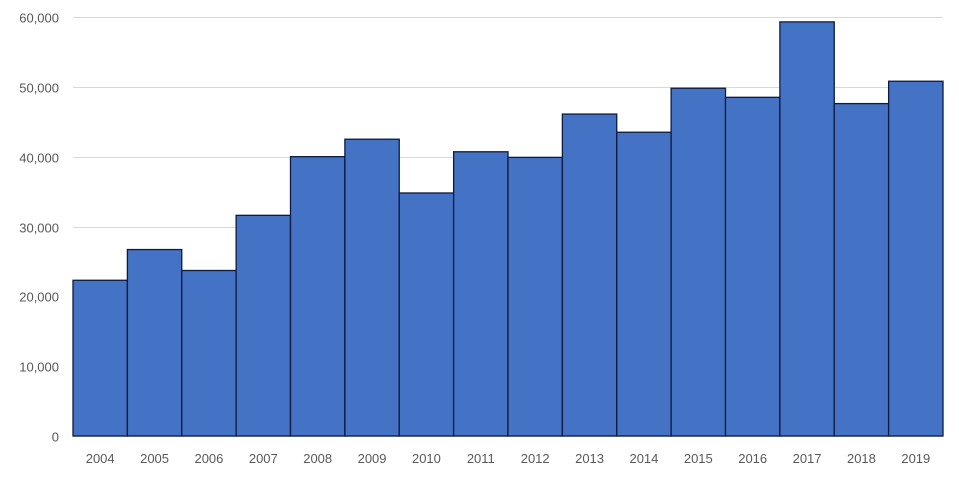 The image size is (959, 479). I want to click on x-tick-label: 2006, so click(208, 458).